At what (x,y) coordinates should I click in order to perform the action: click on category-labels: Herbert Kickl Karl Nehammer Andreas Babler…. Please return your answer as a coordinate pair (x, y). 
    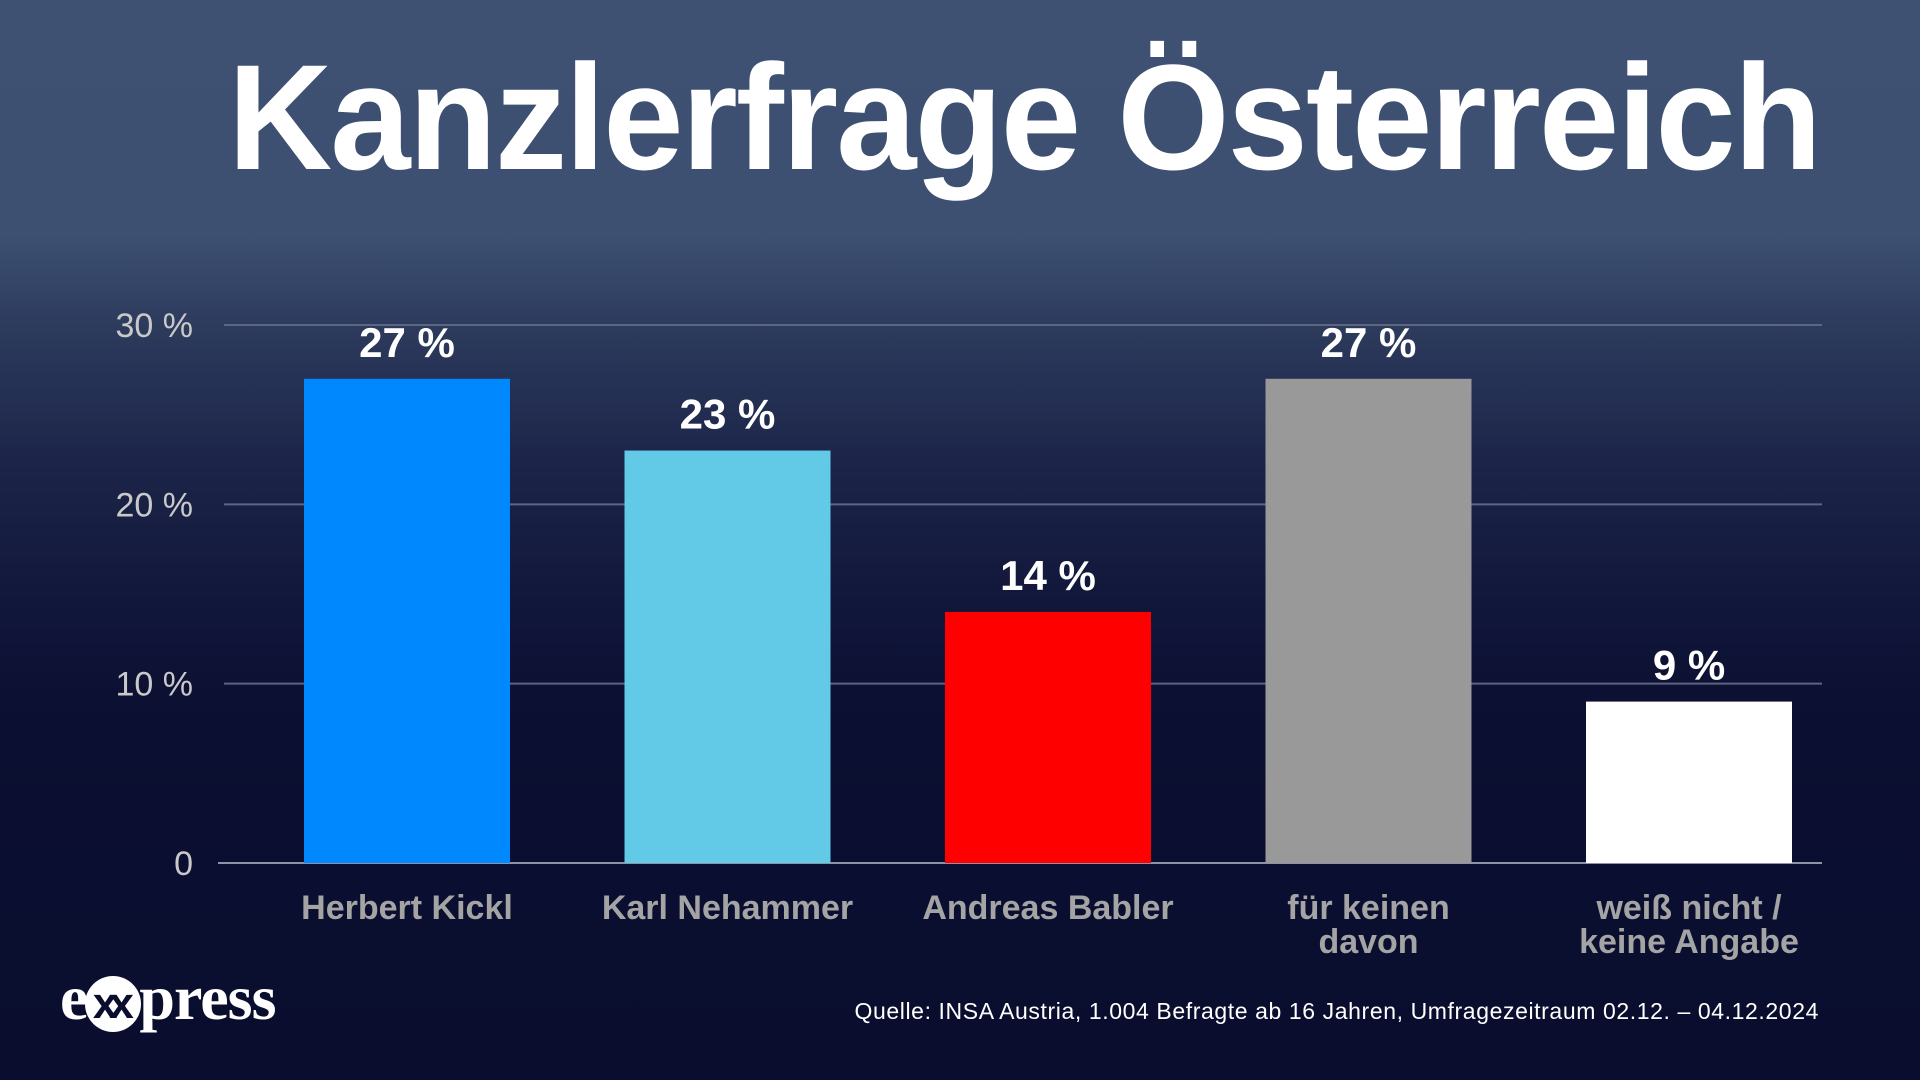
    Looking at the image, I should click on (1050, 925).